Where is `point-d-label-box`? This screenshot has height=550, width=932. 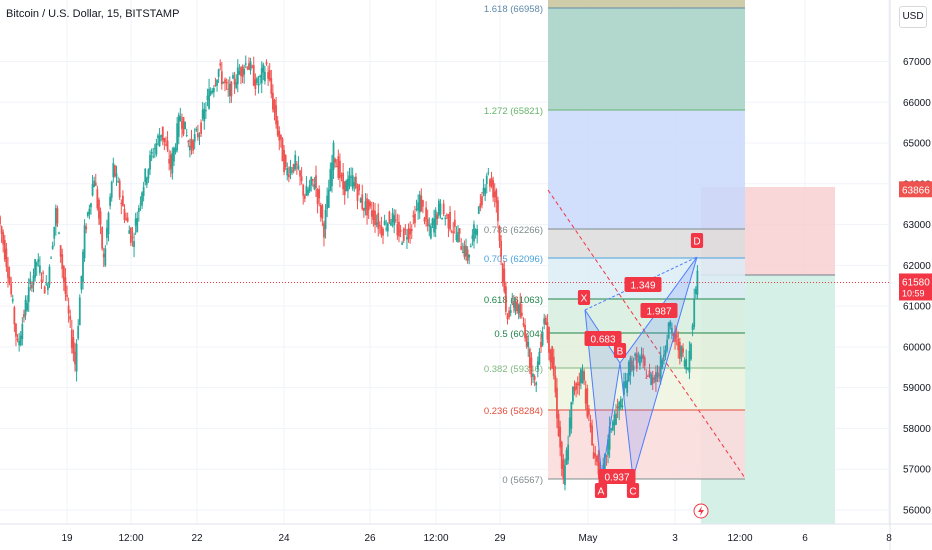
point-d-label-box is located at coordinates (697, 240).